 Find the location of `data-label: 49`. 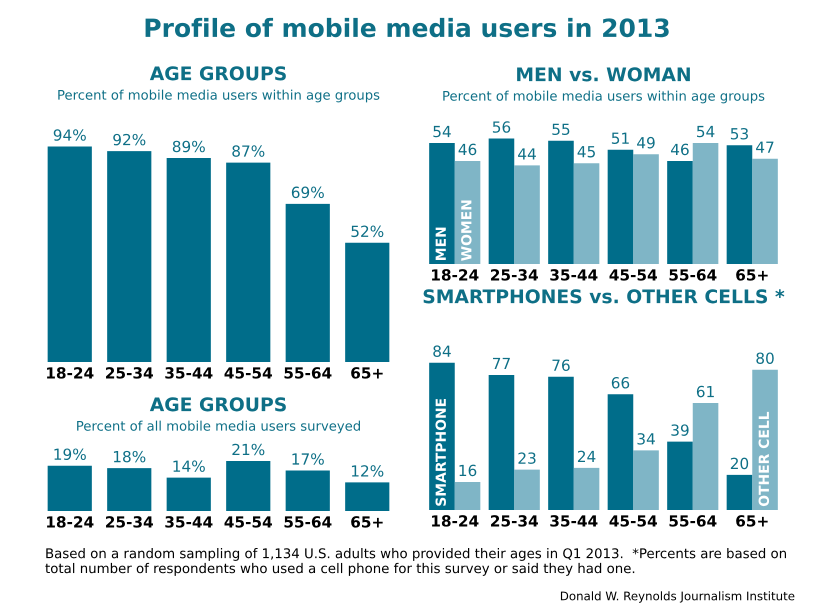

data-label: 49 is located at coordinates (646, 142).